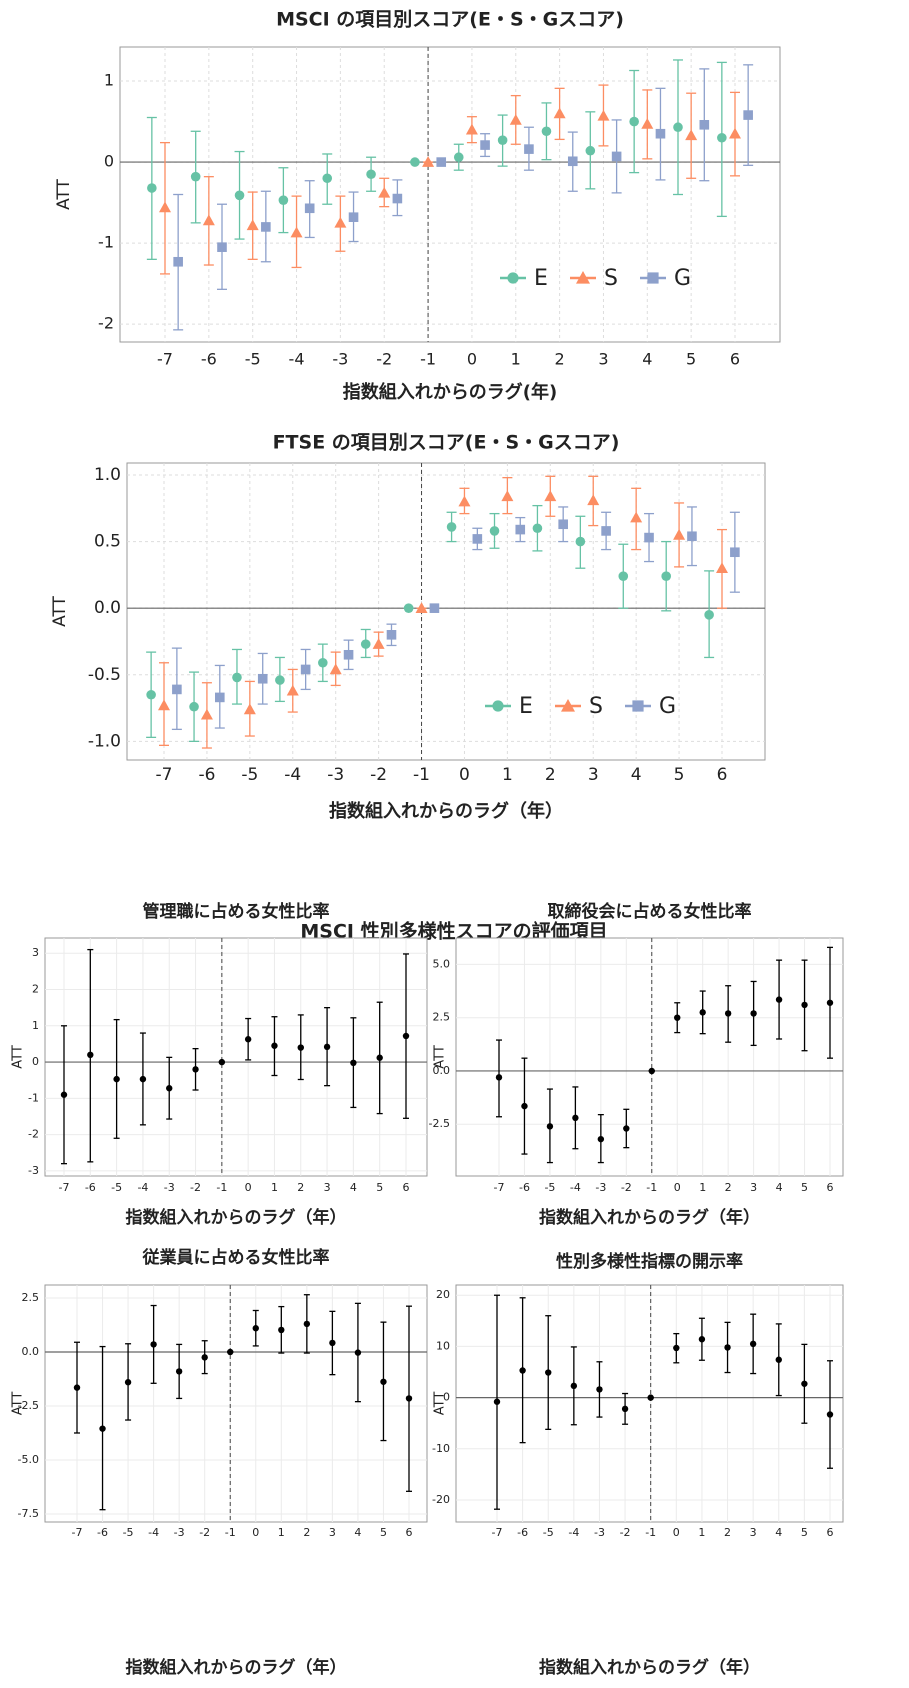  What do you see at coordinates (35, 1025) in the screenshot?
I see `y-tick-label: 1` at bounding box center [35, 1025].